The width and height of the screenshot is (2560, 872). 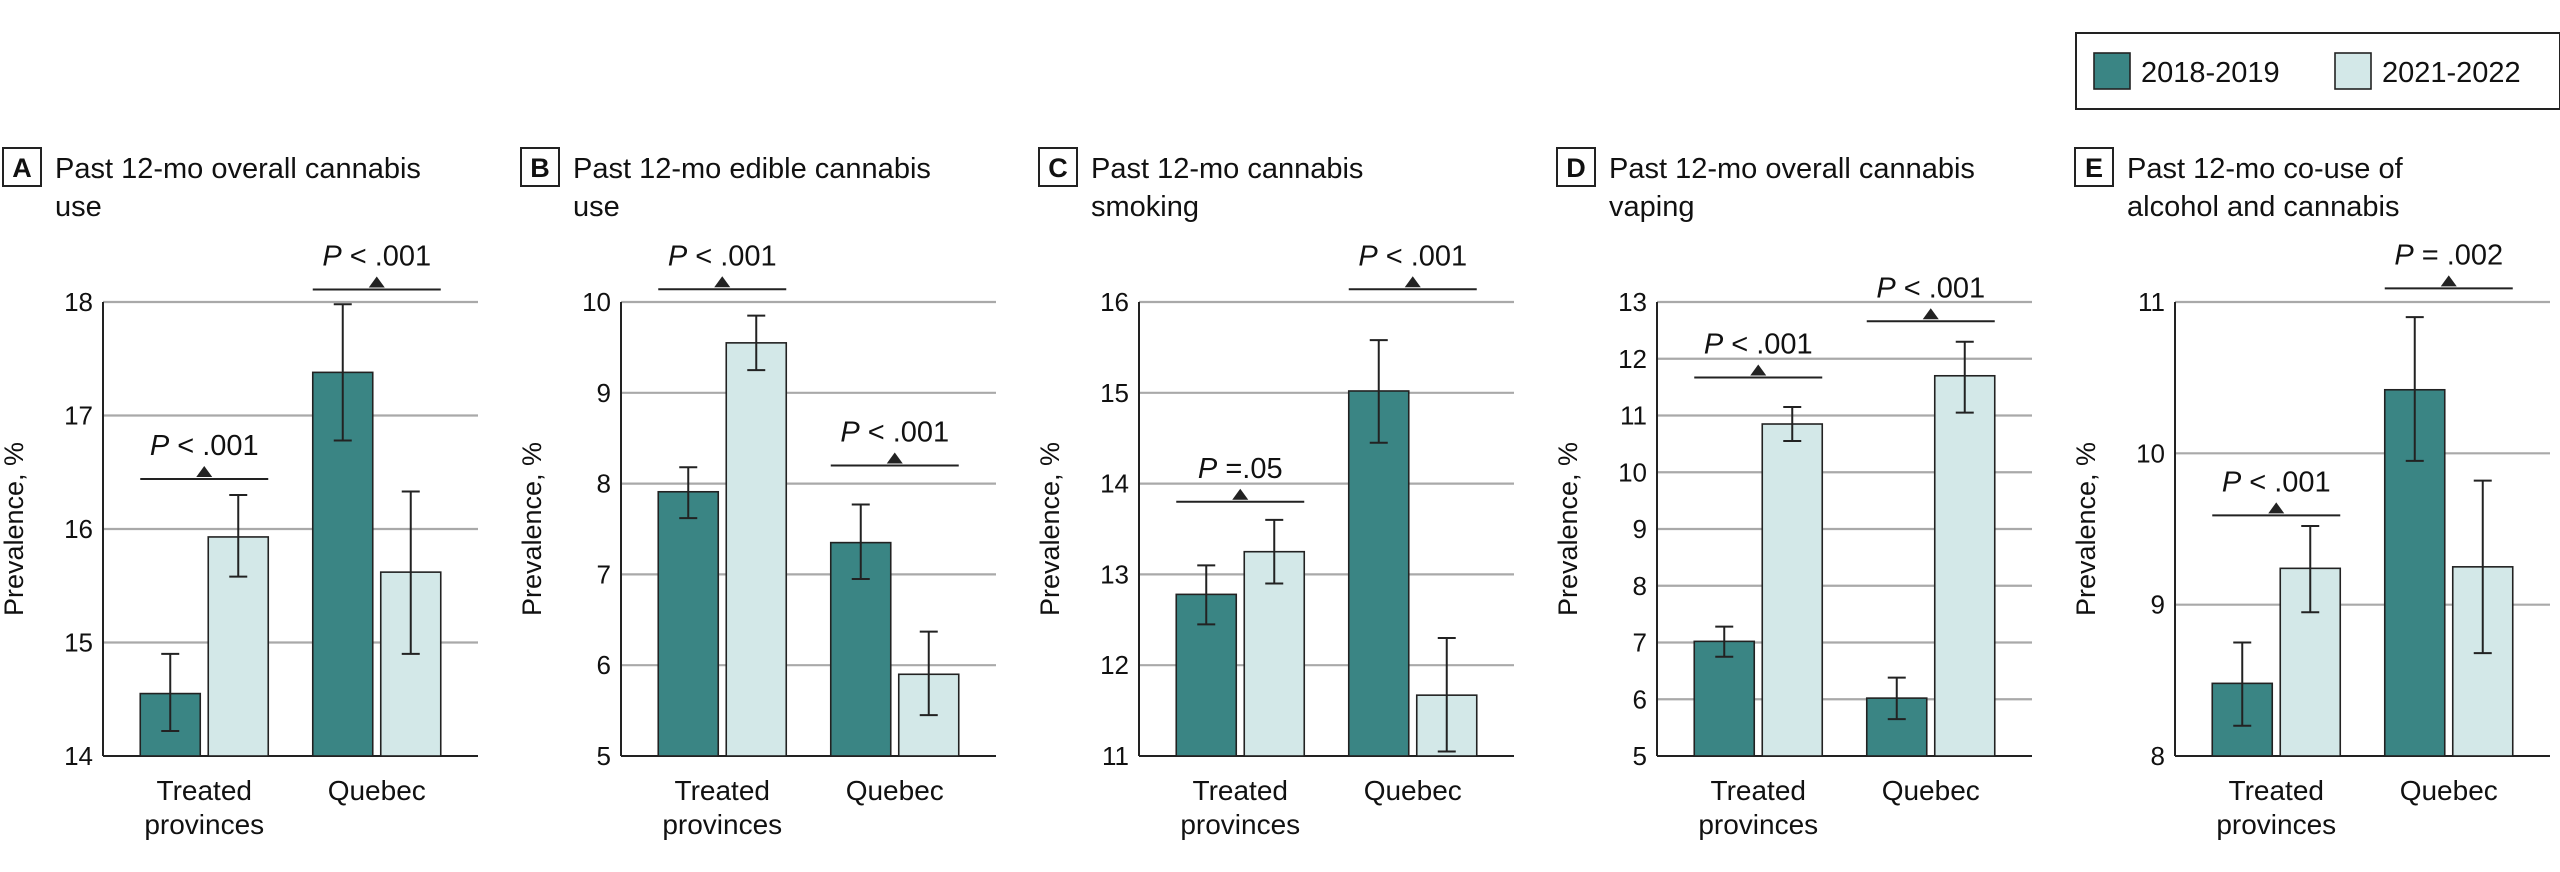 What do you see at coordinates (752, 169) in the screenshot?
I see `panel-title-line: Past 12-mo edible cannabis` at bounding box center [752, 169].